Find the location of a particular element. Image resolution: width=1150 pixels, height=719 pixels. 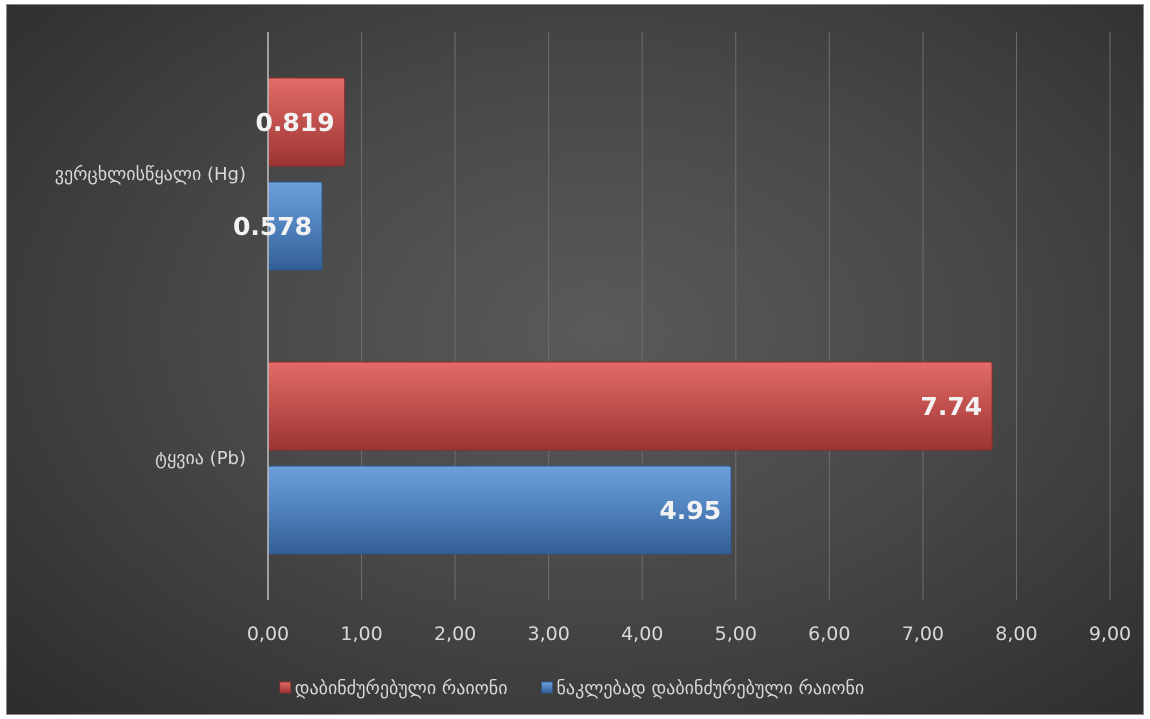

category-label: ტყვია (Pb) is located at coordinates (200, 458).